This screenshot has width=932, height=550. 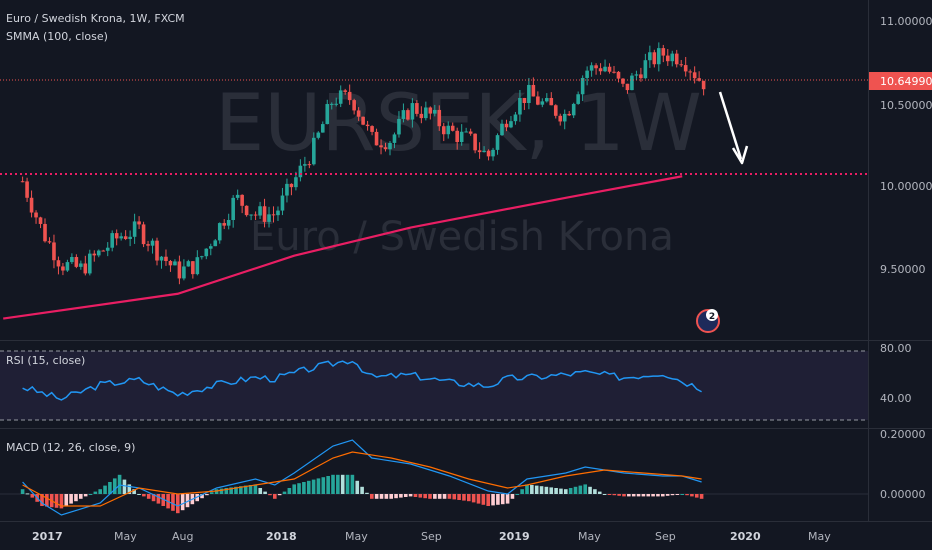 I want to click on time-label-6: 2019, so click(x=514, y=536).